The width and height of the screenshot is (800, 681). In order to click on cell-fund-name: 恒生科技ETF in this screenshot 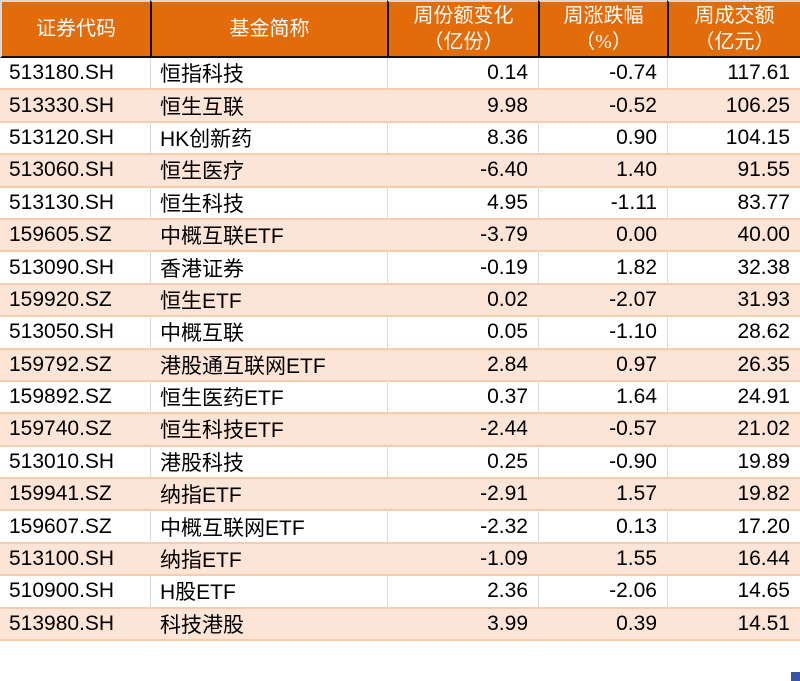, I will do `click(268, 430)`.